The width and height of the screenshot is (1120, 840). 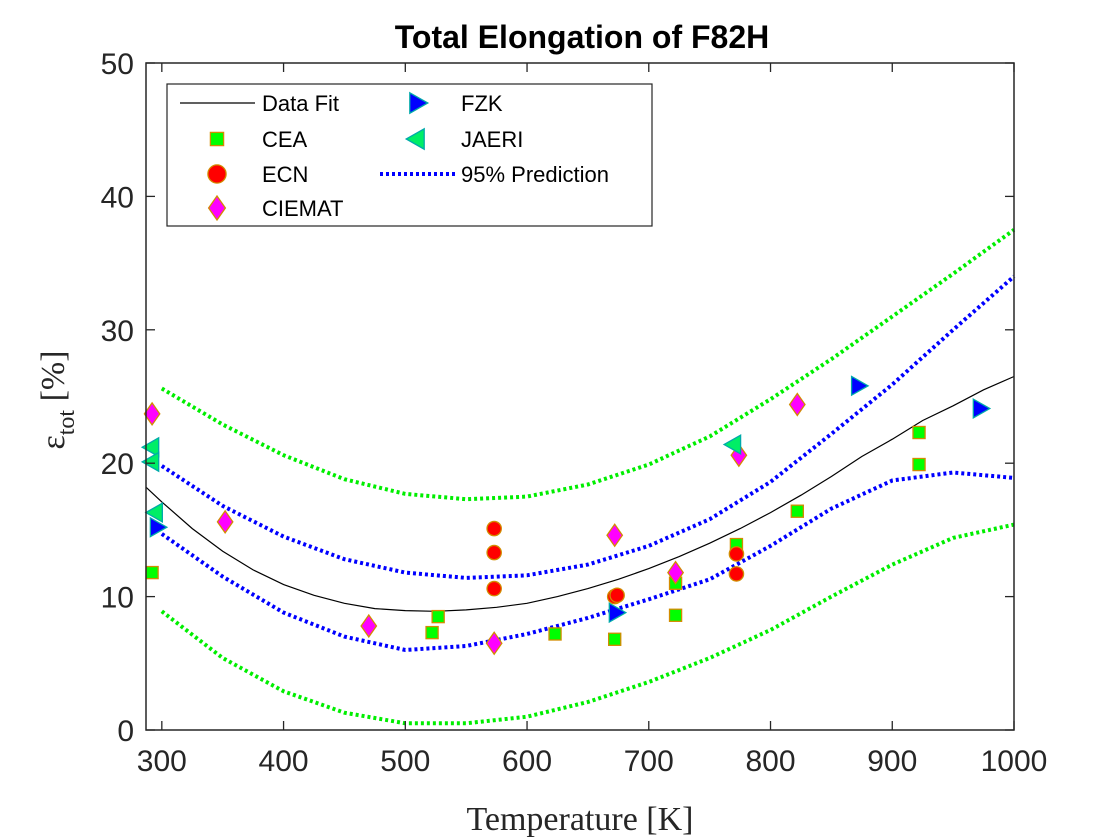 I want to click on x-tick-label: 1000, so click(x=1014, y=761).